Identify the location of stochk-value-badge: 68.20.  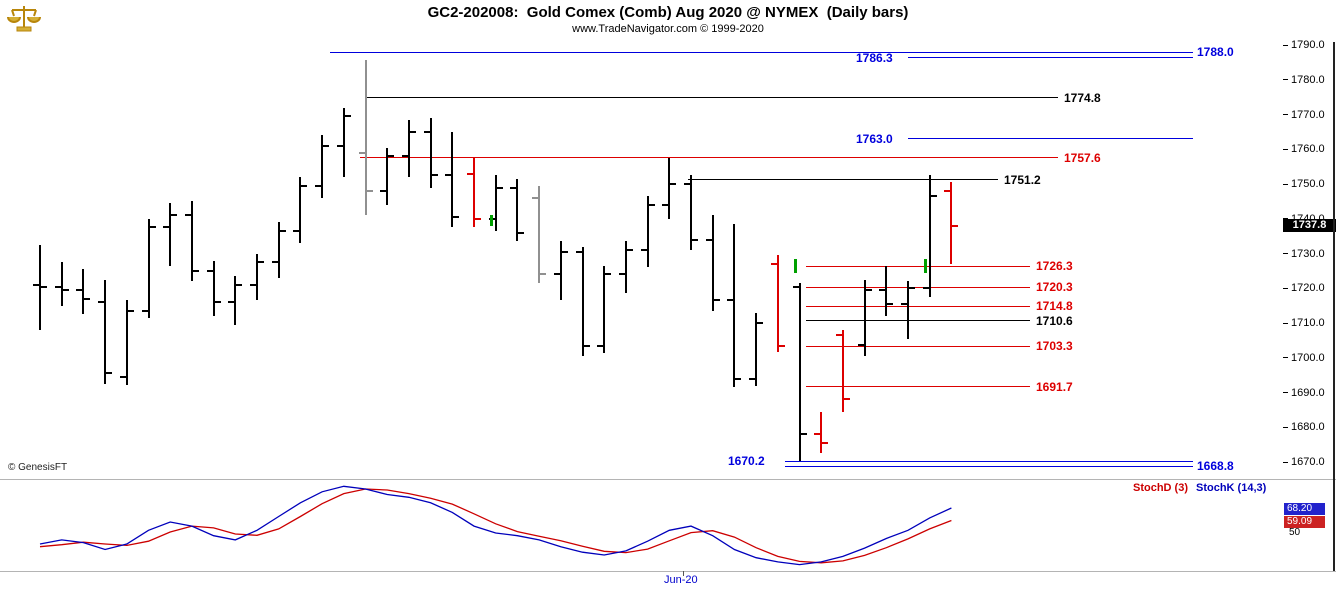
(1304, 509).